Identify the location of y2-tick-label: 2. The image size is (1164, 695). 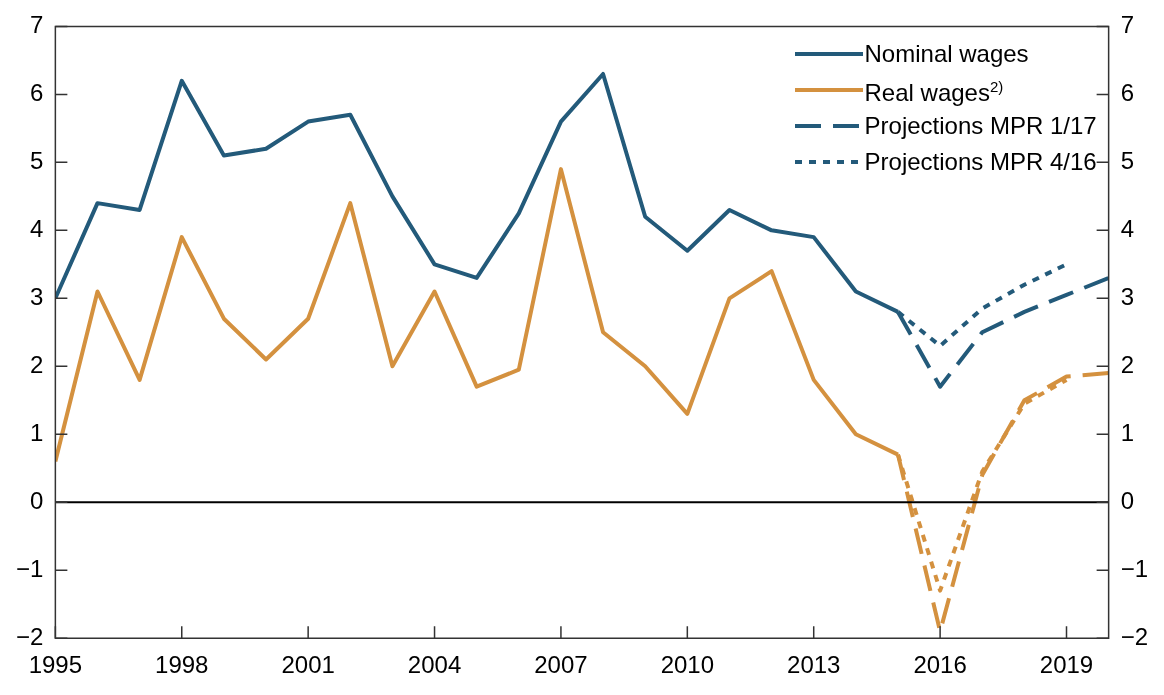
(1127, 364).